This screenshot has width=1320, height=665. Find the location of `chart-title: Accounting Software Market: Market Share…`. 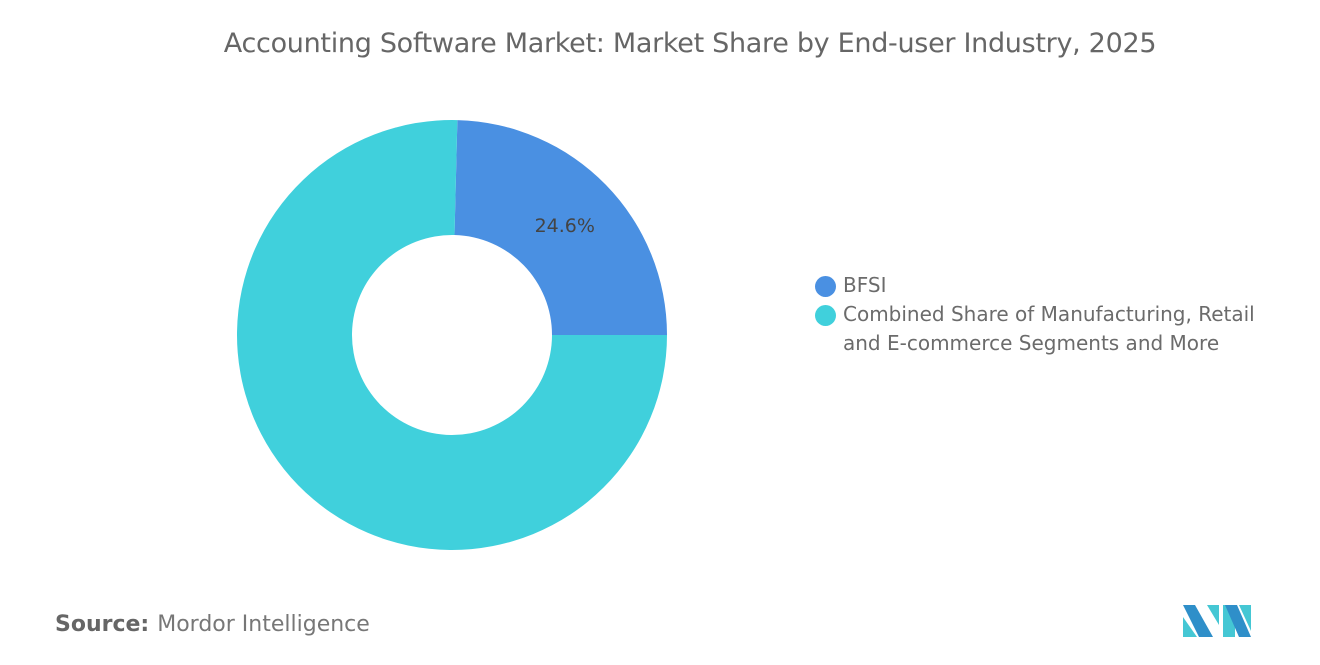

chart-title: Accounting Software Market: Market Share… is located at coordinates (690, 43).